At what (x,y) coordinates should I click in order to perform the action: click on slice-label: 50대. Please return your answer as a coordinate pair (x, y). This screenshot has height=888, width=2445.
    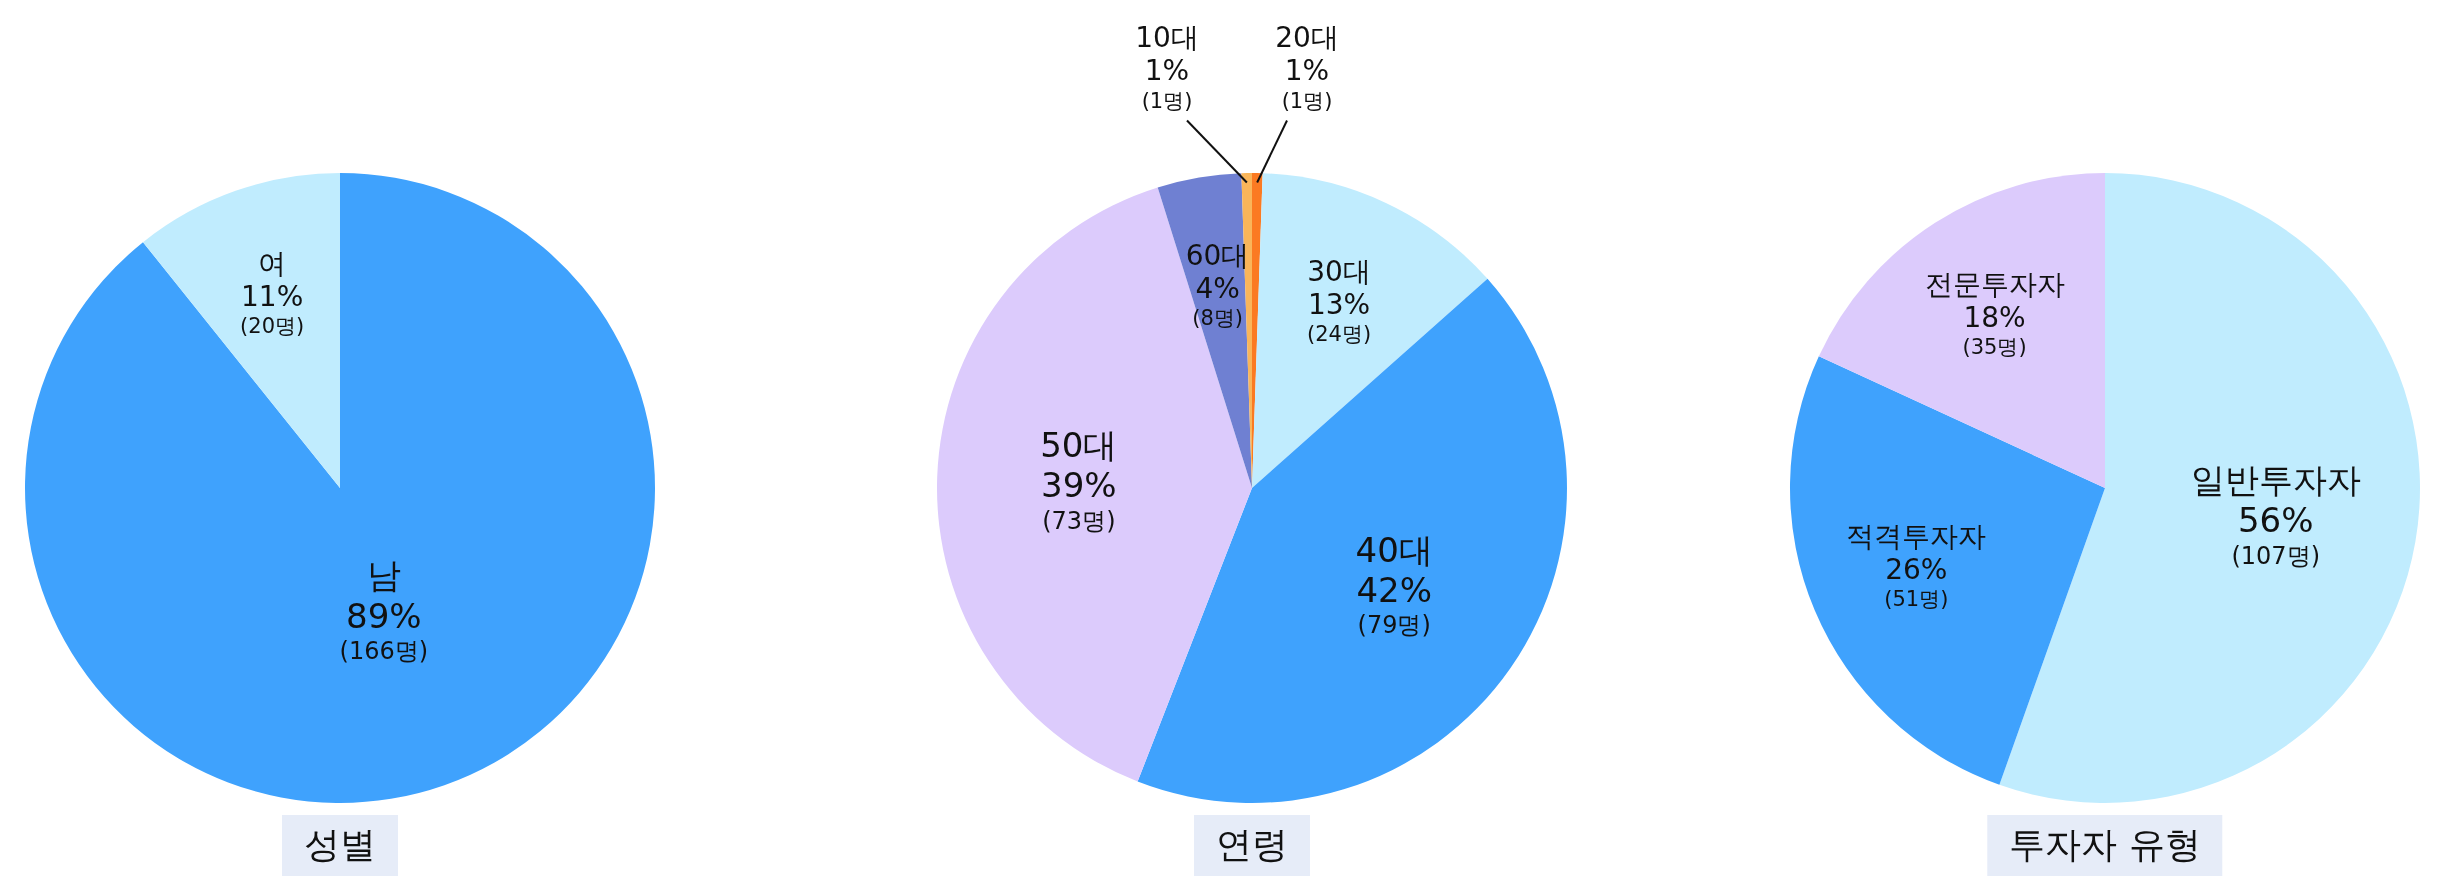
    Looking at the image, I should click on (1079, 444).